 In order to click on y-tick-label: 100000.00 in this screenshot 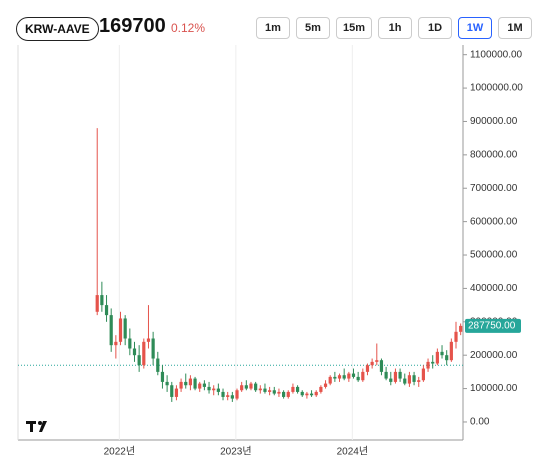, I will do `click(494, 388)`.